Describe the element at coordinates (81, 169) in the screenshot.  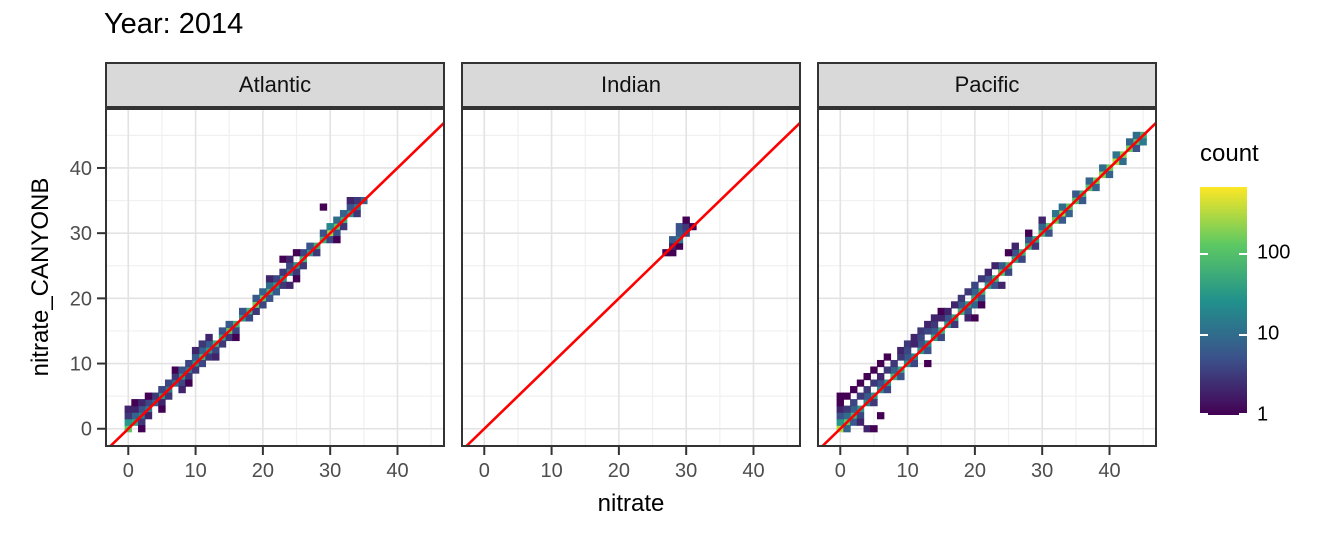
I see `y-tick-label: 40` at that location.